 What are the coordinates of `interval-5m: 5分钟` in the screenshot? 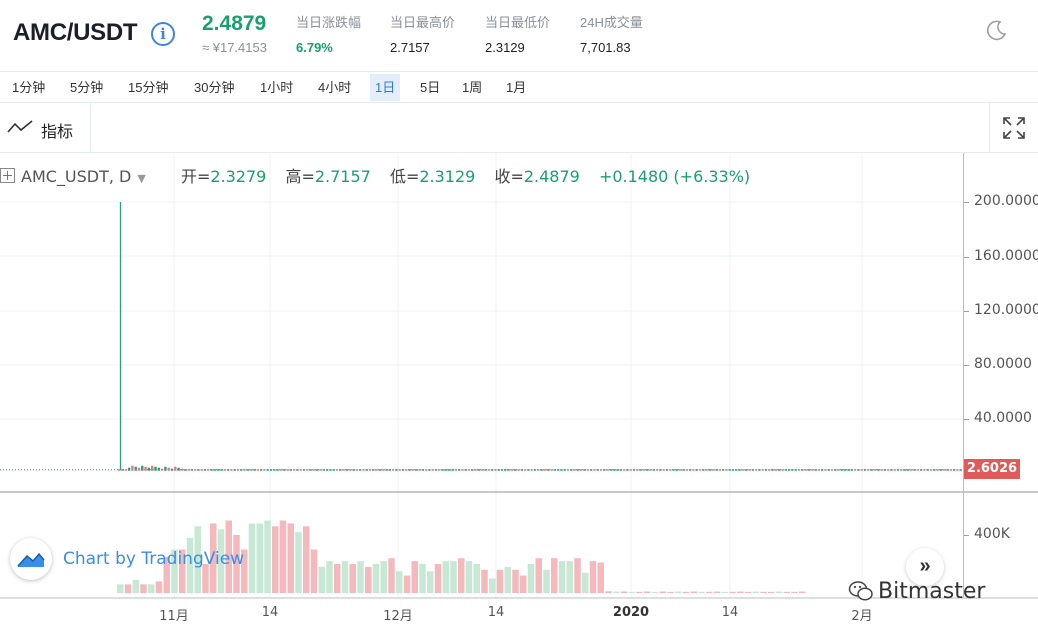 It's located at (87, 87).